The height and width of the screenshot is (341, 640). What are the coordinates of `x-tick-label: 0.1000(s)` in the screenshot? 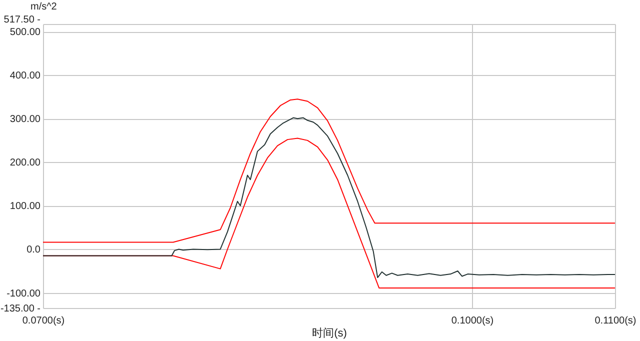 It's located at (472, 321).